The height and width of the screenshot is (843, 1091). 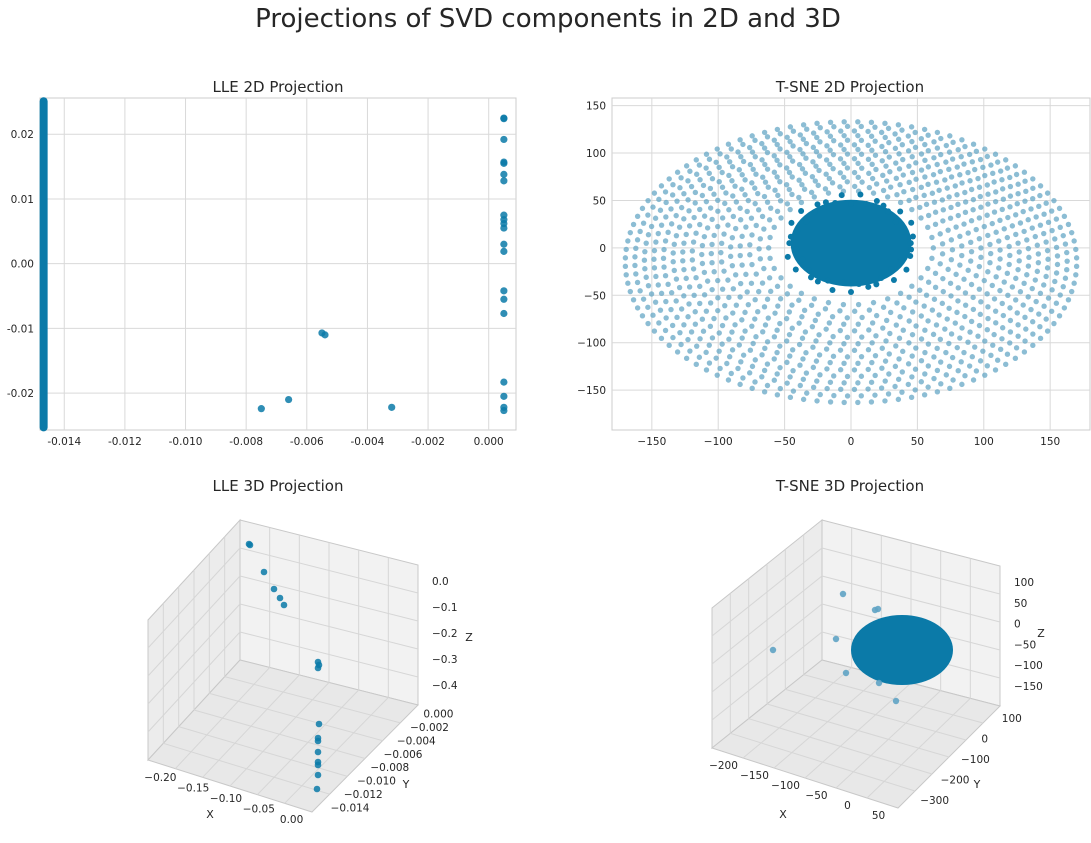 What do you see at coordinates (336, 750) in the screenshot?
I see `lle-3d-grid-line` at bounding box center [336, 750].